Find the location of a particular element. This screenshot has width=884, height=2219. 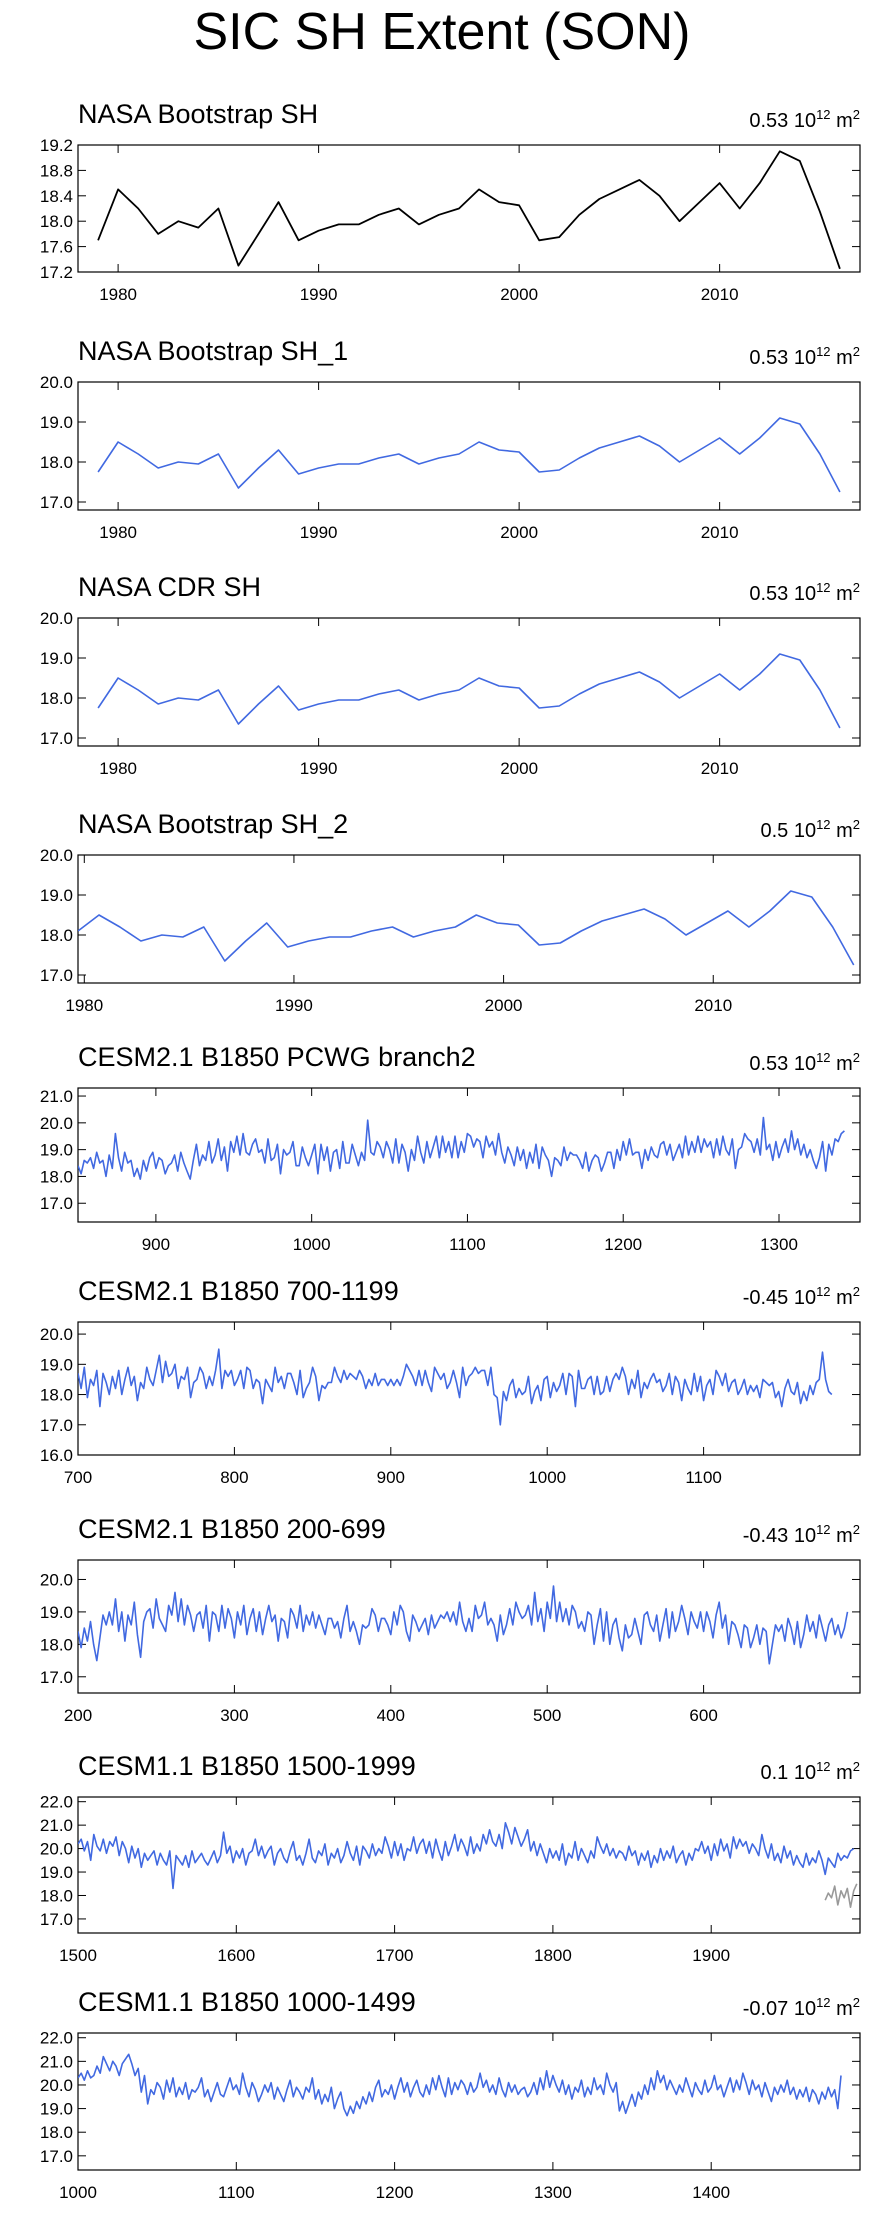

y-tick-label: 22.0 is located at coordinates (56, 1802).